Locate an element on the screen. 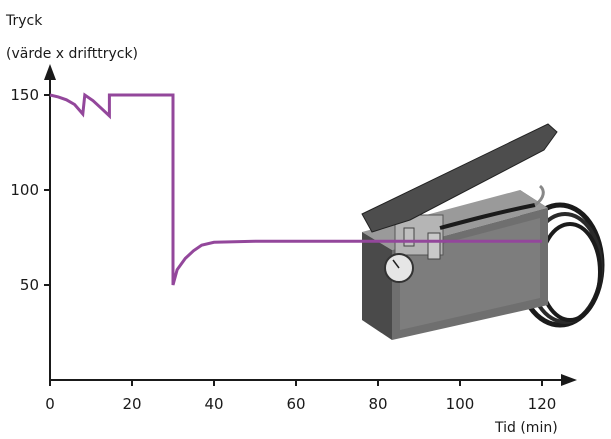 The height and width of the screenshot is (439, 611). x-axis-label: Tid (min) is located at coordinates (526, 428).